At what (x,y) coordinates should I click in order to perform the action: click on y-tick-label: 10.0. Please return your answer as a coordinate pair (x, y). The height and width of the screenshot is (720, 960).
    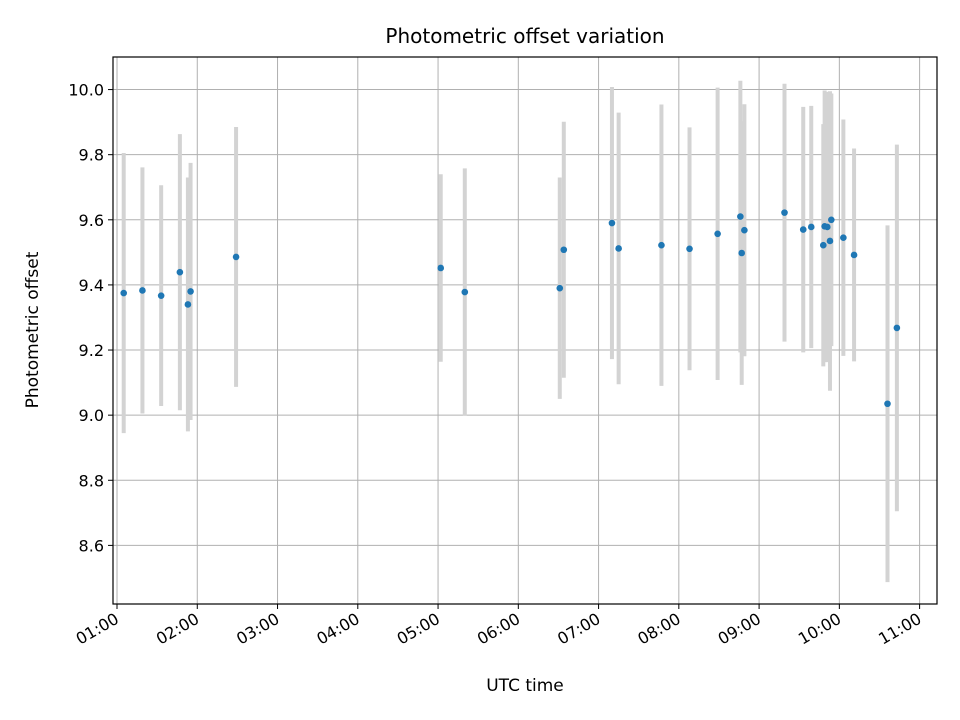
    Looking at the image, I should click on (86, 90).